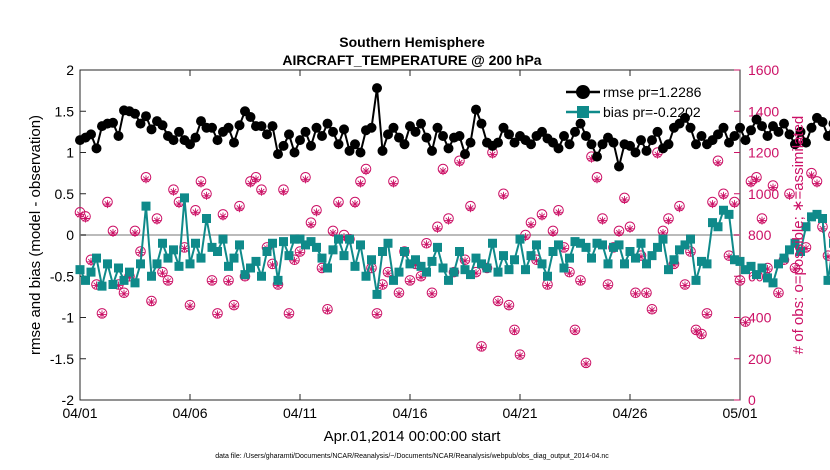 The width and height of the screenshot is (830, 470). What do you see at coordinates (68, 318) in the screenshot?
I see `left-tick-label: -1` at bounding box center [68, 318].